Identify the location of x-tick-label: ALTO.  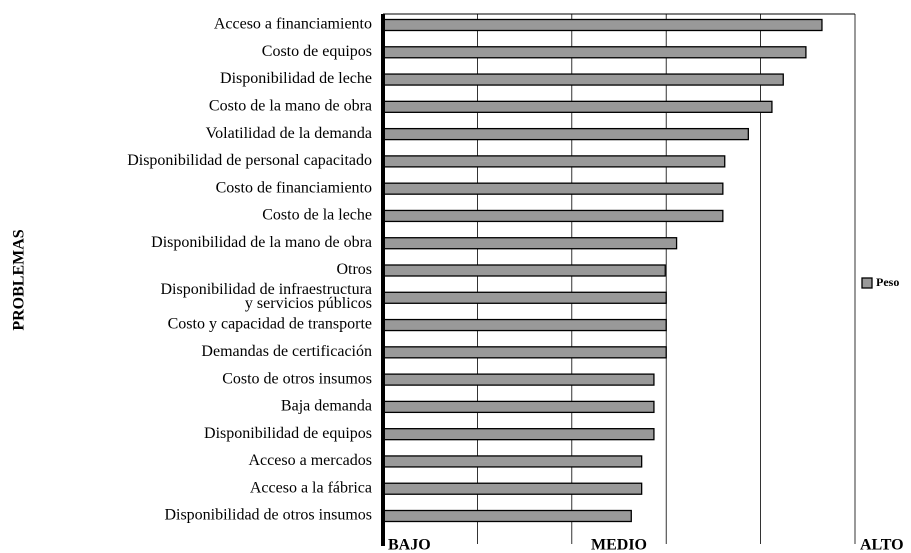
(882, 545).